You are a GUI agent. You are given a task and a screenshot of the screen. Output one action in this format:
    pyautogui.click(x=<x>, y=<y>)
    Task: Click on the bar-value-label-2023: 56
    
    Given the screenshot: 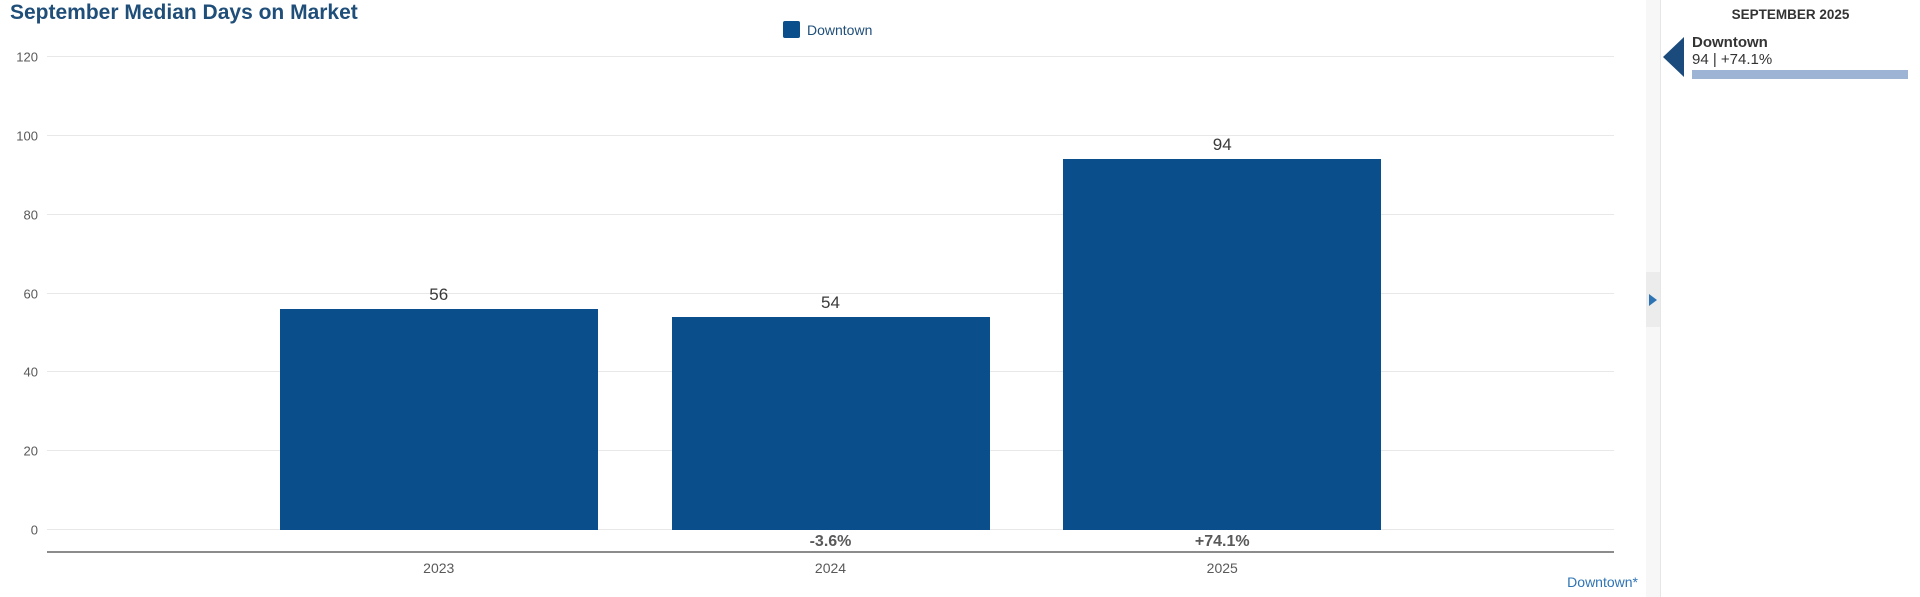 What is the action you would take?
    pyautogui.click(x=439, y=295)
    